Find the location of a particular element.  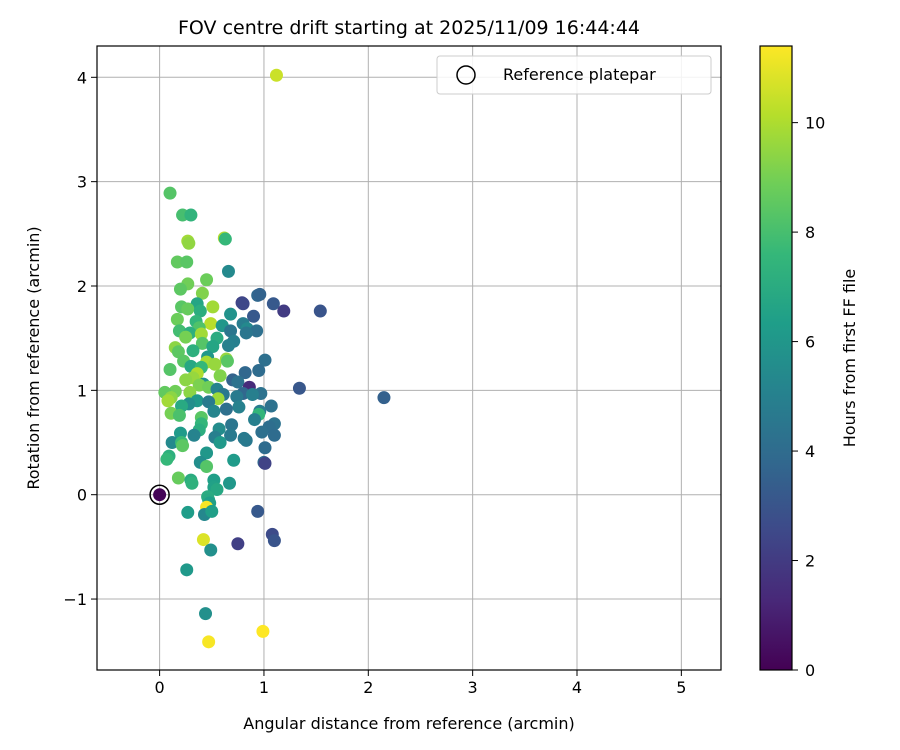

y-tick-label: 4 is located at coordinates (82, 77).